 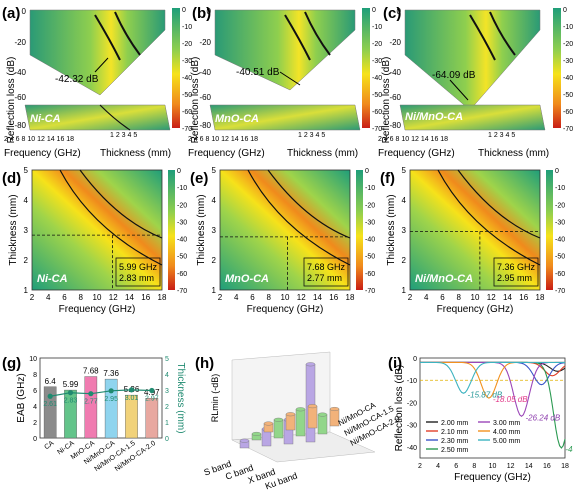 What do you see at coordinates (285, 309) in the screenshot?
I see `x-axis-label: Frequency (GHz)` at bounding box center [285, 309].